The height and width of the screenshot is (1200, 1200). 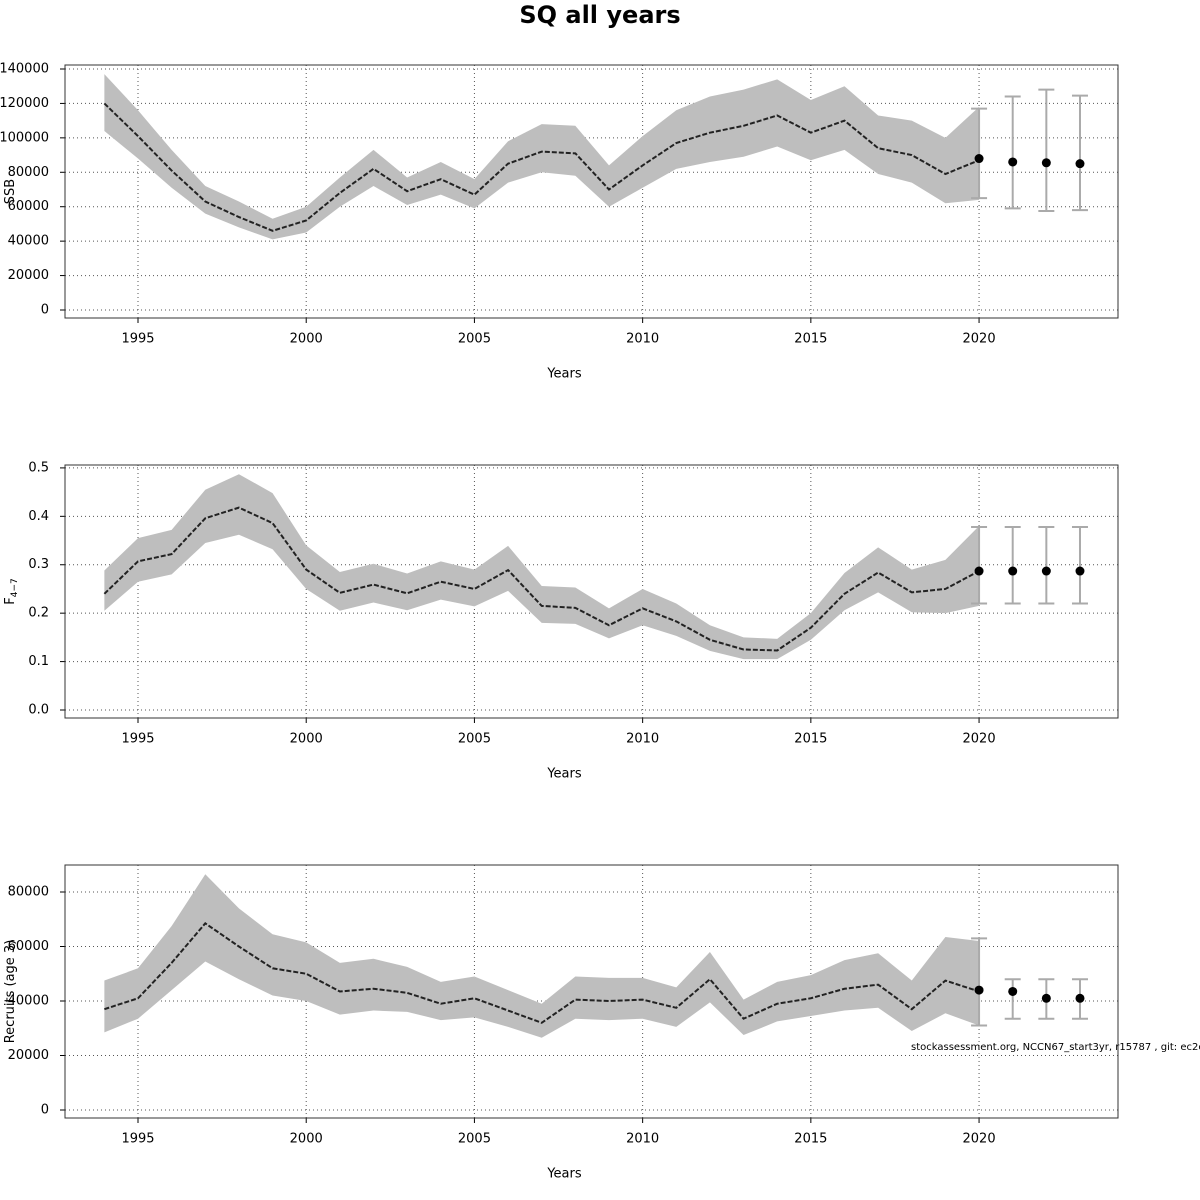 I want to click on y-tick-label: 0.4, so click(x=38, y=516).